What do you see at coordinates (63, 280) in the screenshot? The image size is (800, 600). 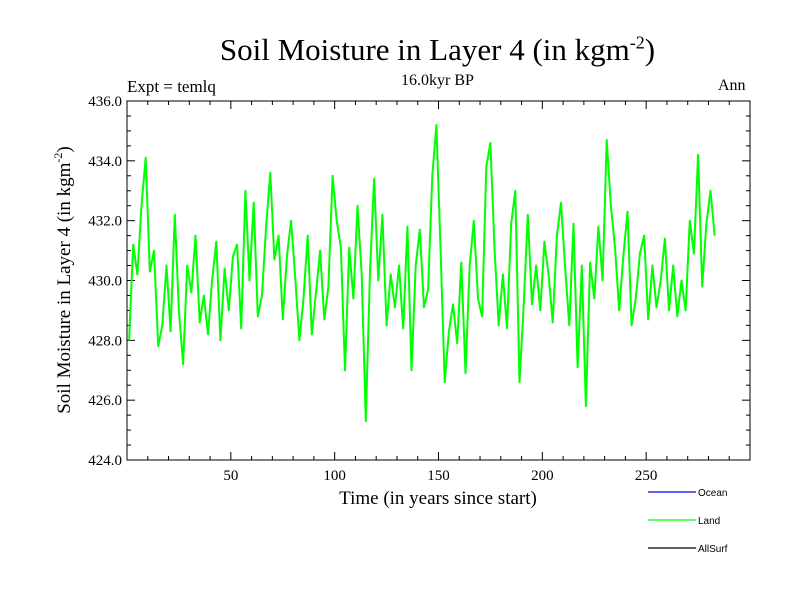 I see `y-axis-title: Soil Moisture in Layer 4 (in kgm-2)` at bounding box center [63, 280].